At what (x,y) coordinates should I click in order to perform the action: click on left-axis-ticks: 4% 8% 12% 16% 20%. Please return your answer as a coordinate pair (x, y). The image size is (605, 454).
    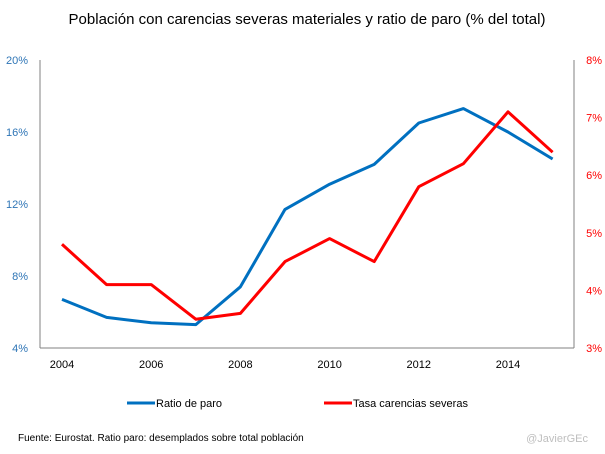
    Looking at the image, I should click on (17, 205).